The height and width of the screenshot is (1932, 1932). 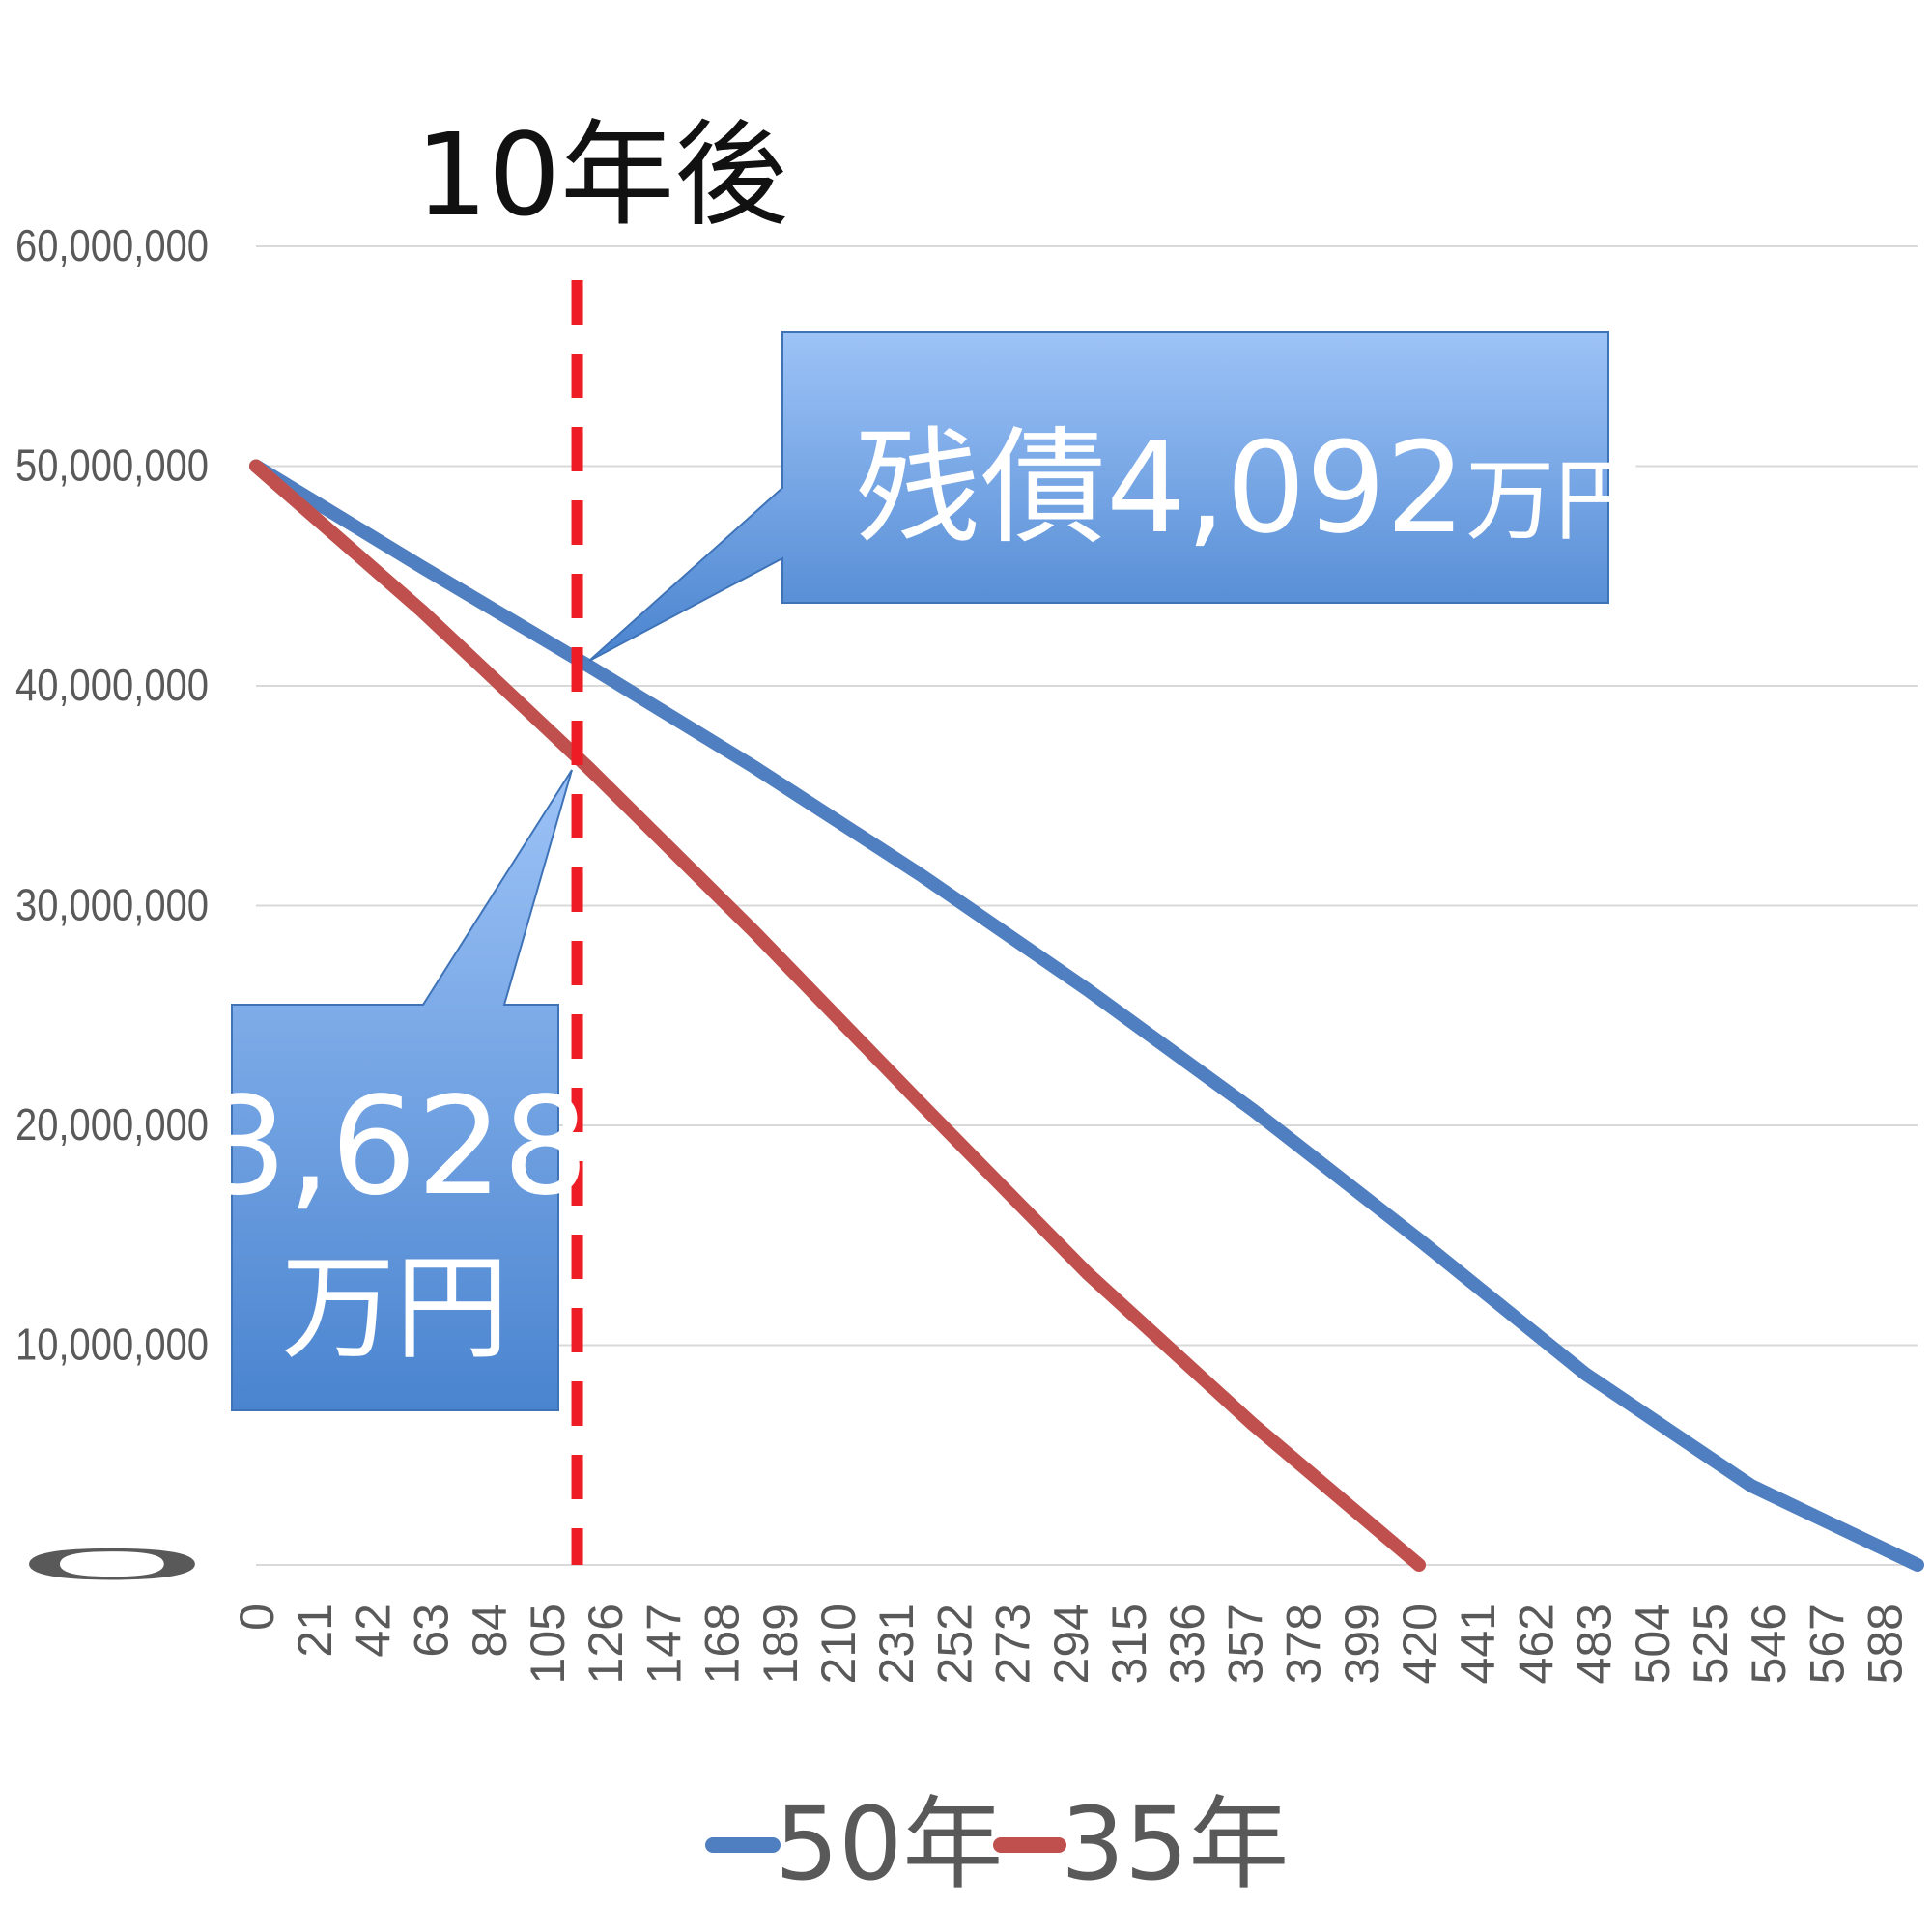 I want to click on y-tick-label: 50,000,000, so click(x=112, y=465).